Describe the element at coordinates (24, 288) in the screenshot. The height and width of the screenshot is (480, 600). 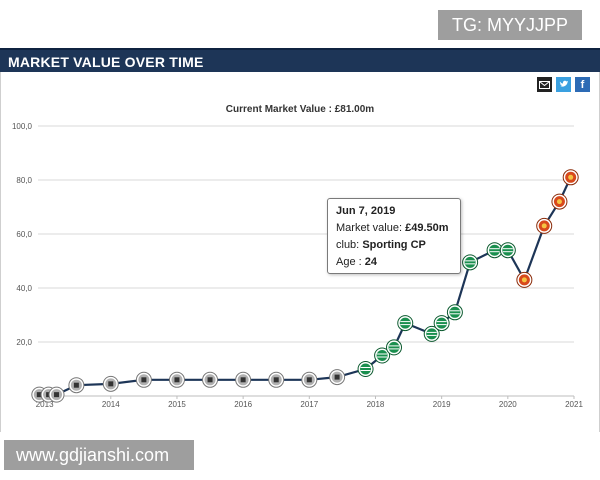
I see `y-tick-label: 40,0` at that location.